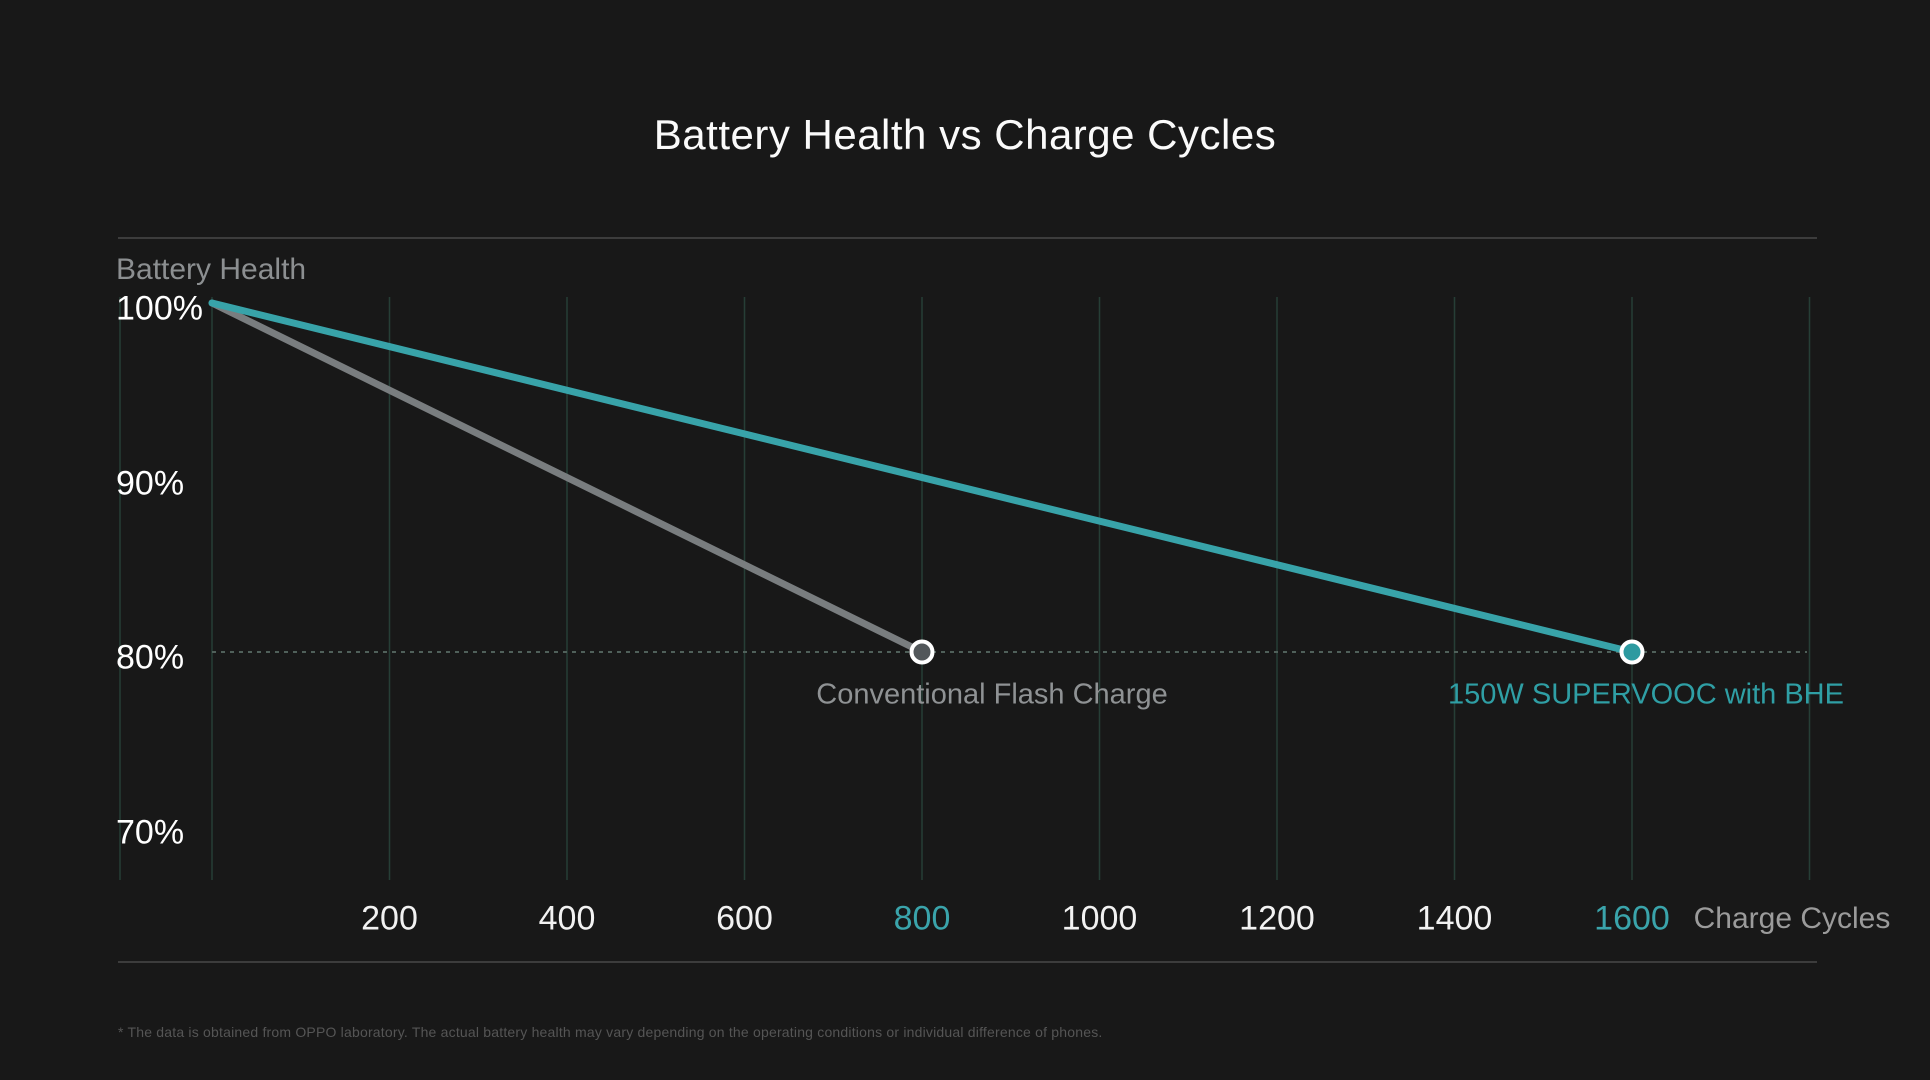 The image size is (1930, 1080). What do you see at coordinates (1277, 918) in the screenshot?
I see `x-tick-label: 1200` at bounding box center [1277, 918].